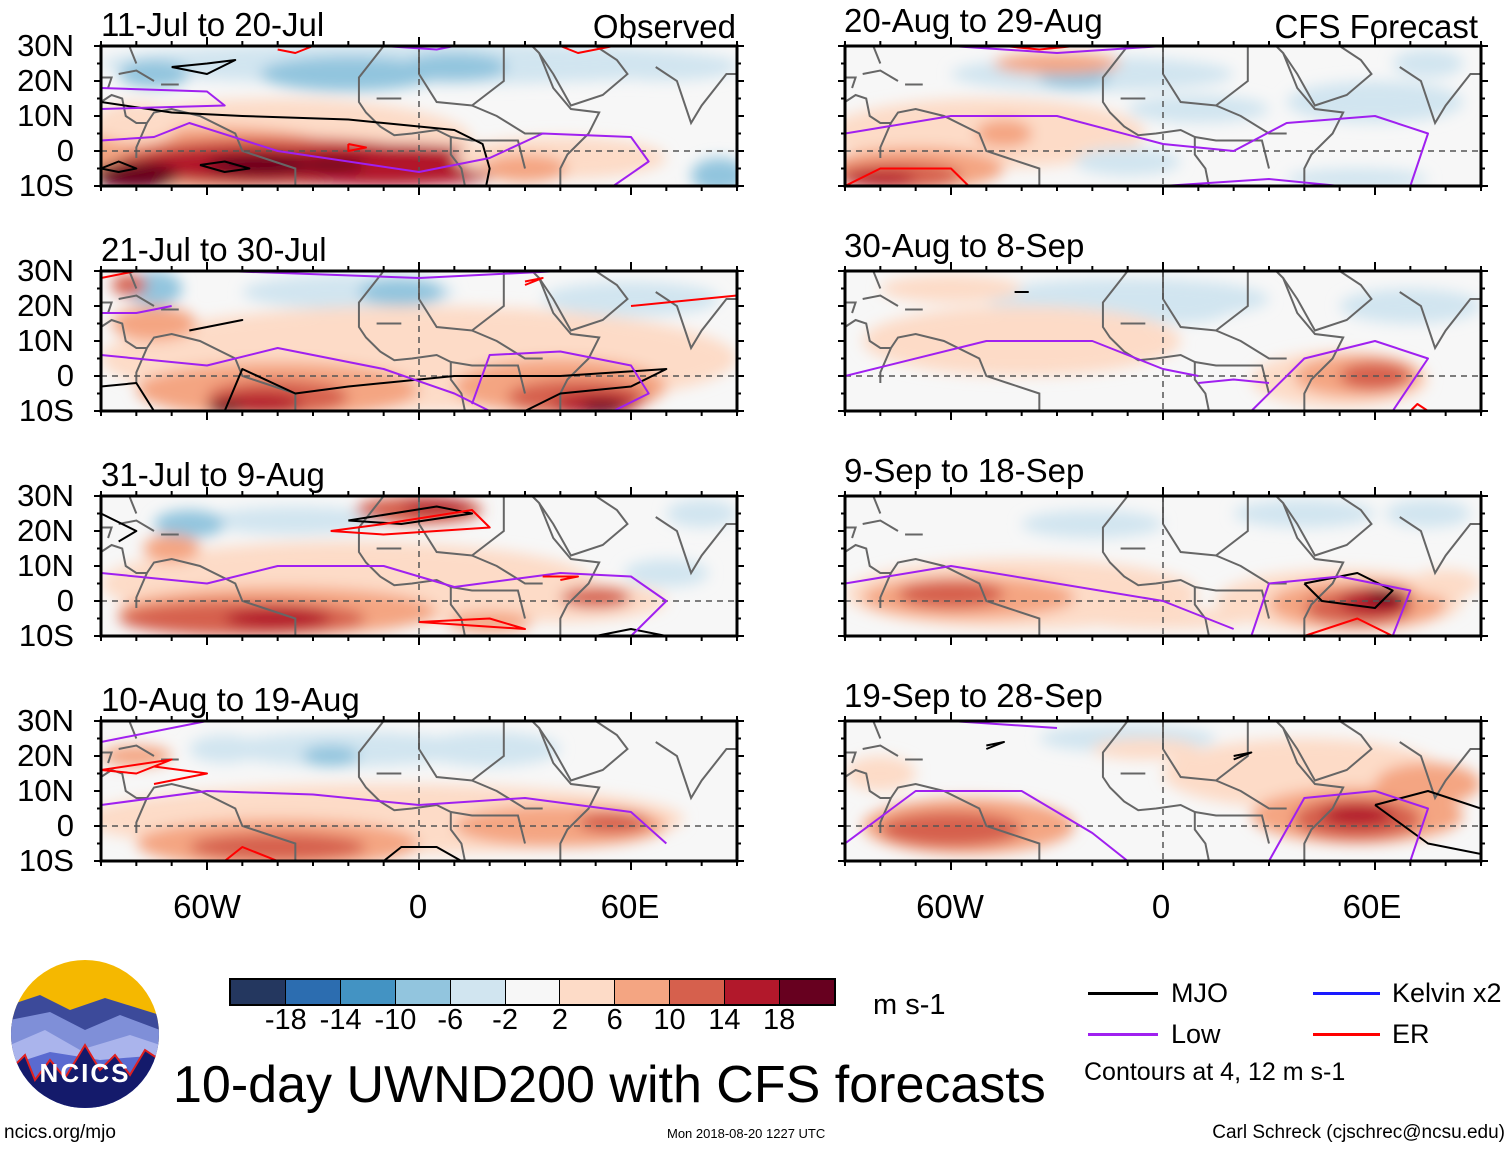  I want to click on mjo-line, so click(1123, 993).